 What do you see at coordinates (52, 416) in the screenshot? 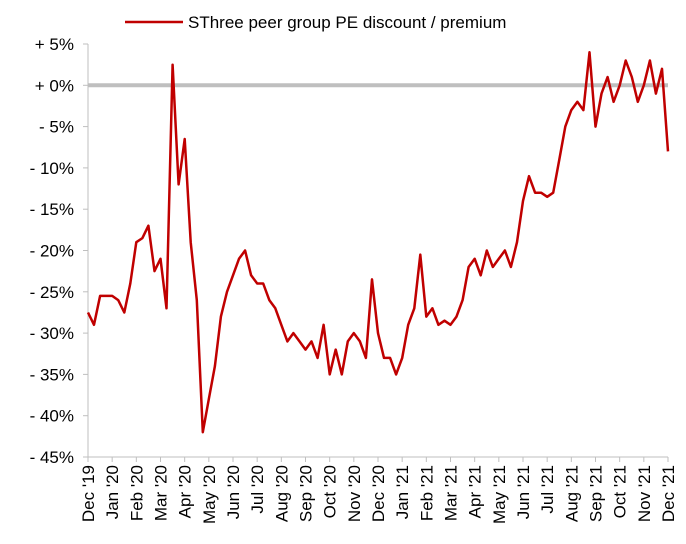
I see `y-tick-label: - 40%` at bounding box center [52, 416].